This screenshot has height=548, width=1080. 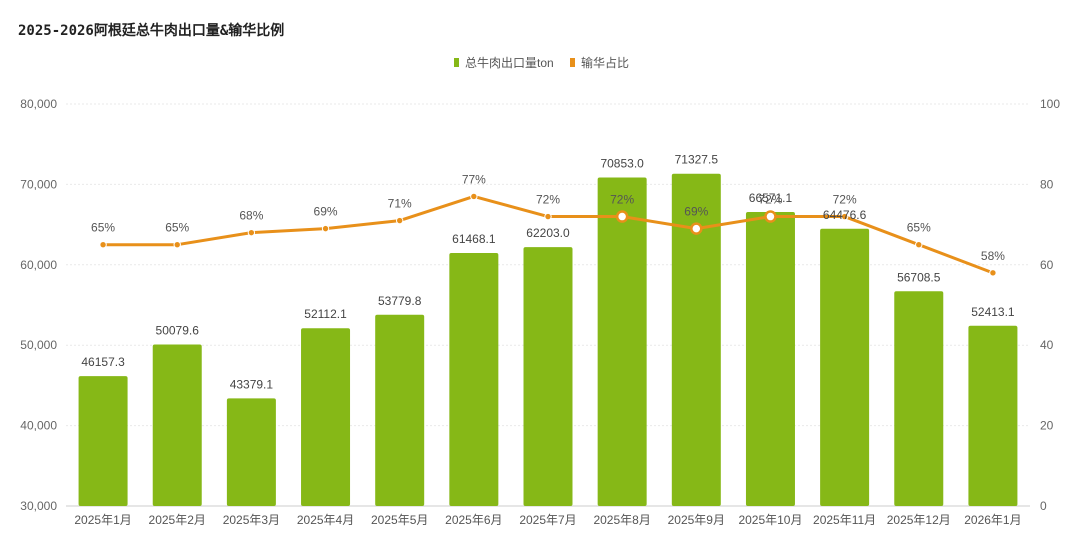 I want to click on y-right-tick-label: 100, so click(x=1050, y=104).